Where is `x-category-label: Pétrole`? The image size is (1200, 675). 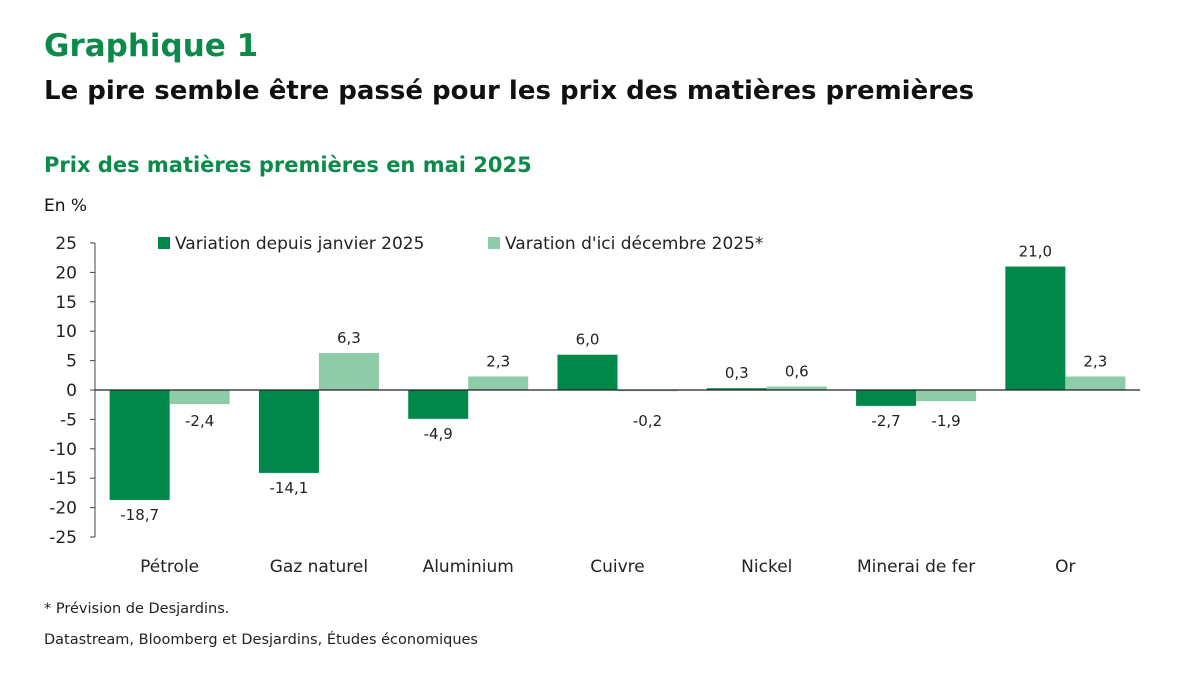 x-category-label: Pétrole is located at coordinates (169, 567).